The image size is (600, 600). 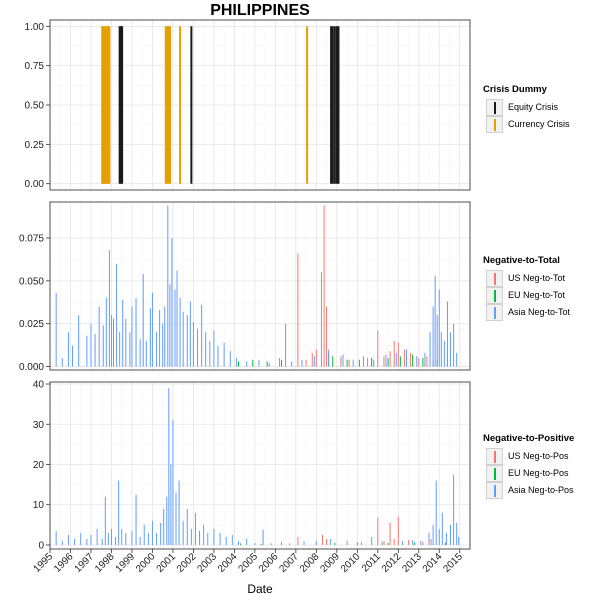 What do you see at coordinates (146, 563) in the screenshot?
I see `x-tick-label: 2000` at bounding box center [146, 563].